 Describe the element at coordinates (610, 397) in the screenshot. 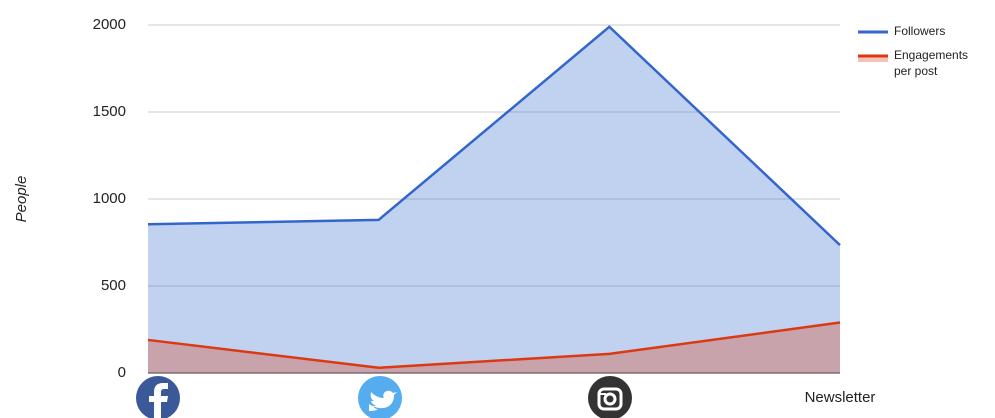

I see `instagram-icon` at that location.